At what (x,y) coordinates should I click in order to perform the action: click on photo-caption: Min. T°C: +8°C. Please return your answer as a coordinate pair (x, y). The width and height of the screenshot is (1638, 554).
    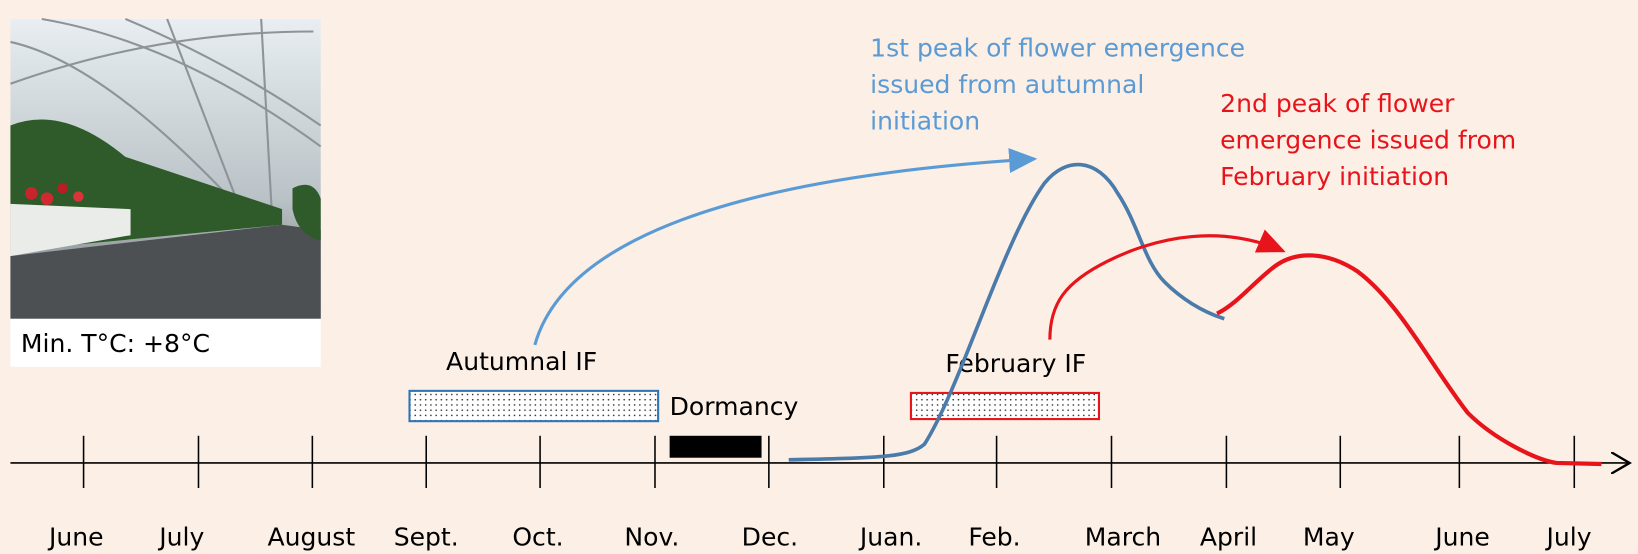
    Looking at the image, I should click on (115, 343).